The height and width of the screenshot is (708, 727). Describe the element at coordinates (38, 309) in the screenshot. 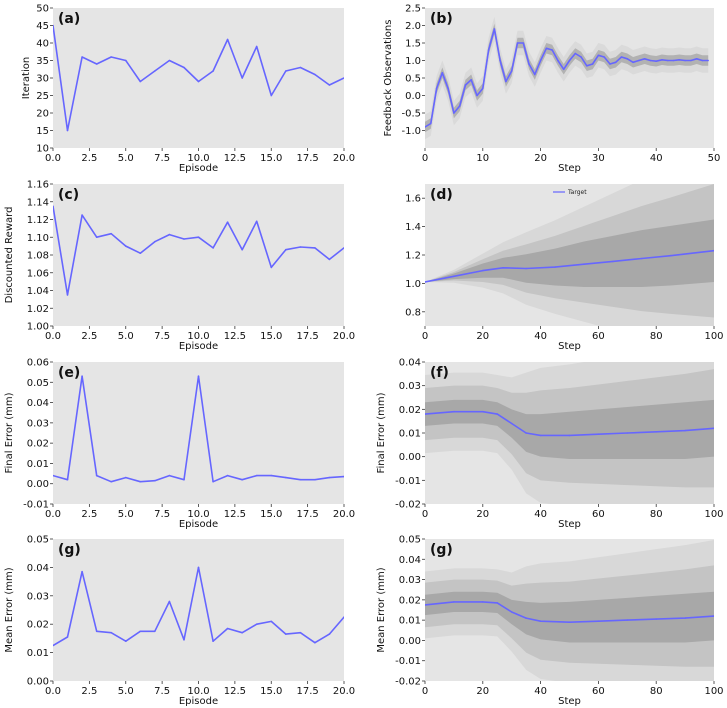

I see `y-tick-label: 1.02` at that location.